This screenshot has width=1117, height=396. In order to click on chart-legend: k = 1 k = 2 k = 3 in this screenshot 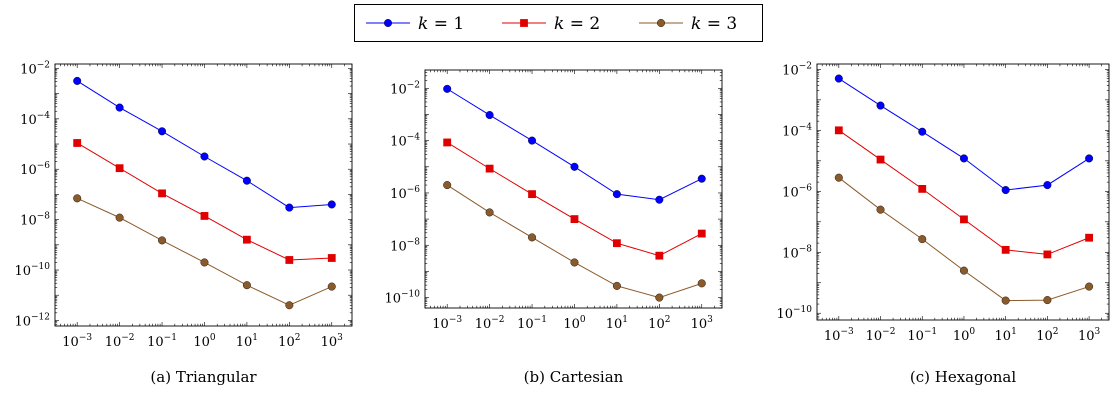, I will do `click(559, 23)`.